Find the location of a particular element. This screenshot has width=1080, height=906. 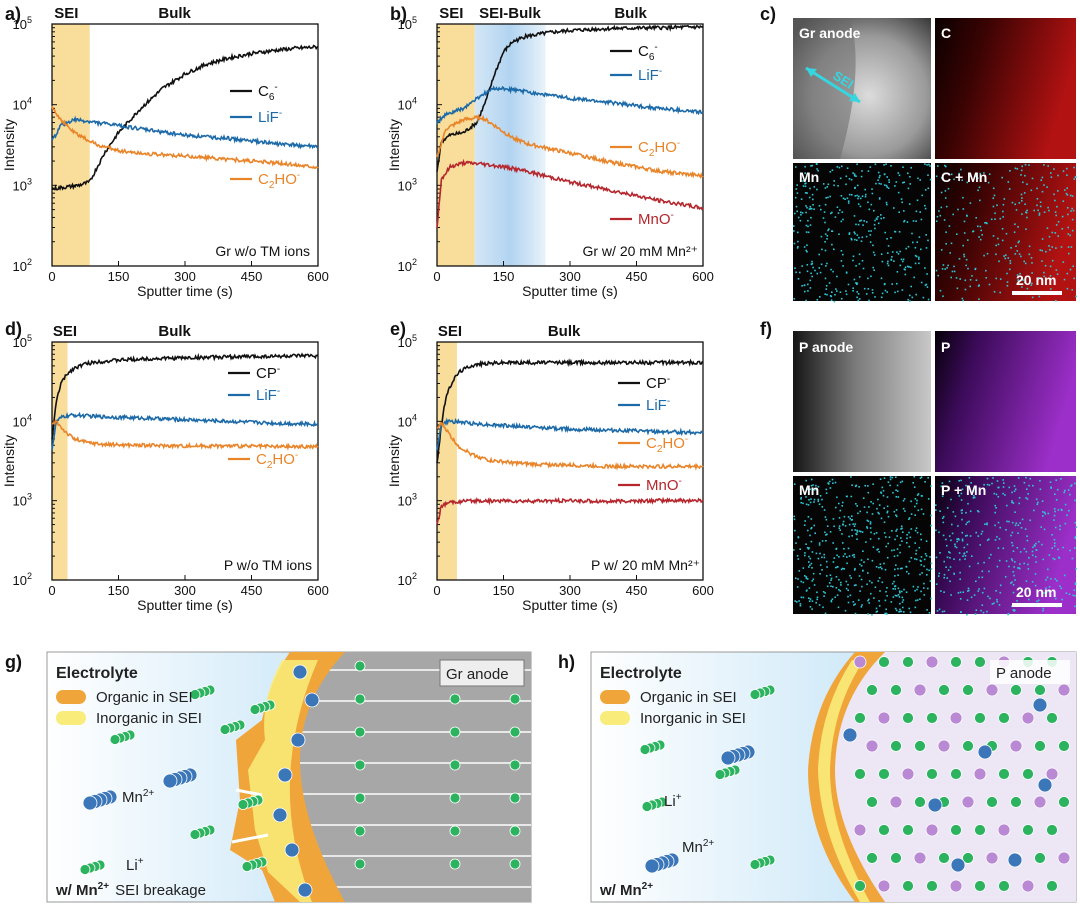

y-tick-label: 102 is located at coordinates (22, 579).